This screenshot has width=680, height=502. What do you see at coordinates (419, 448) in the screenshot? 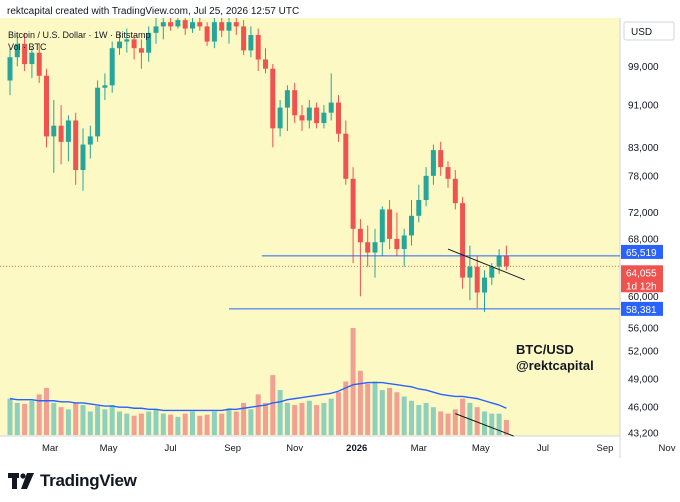
I see `x-tick-label: Mar` at bounding box center [419, 448].